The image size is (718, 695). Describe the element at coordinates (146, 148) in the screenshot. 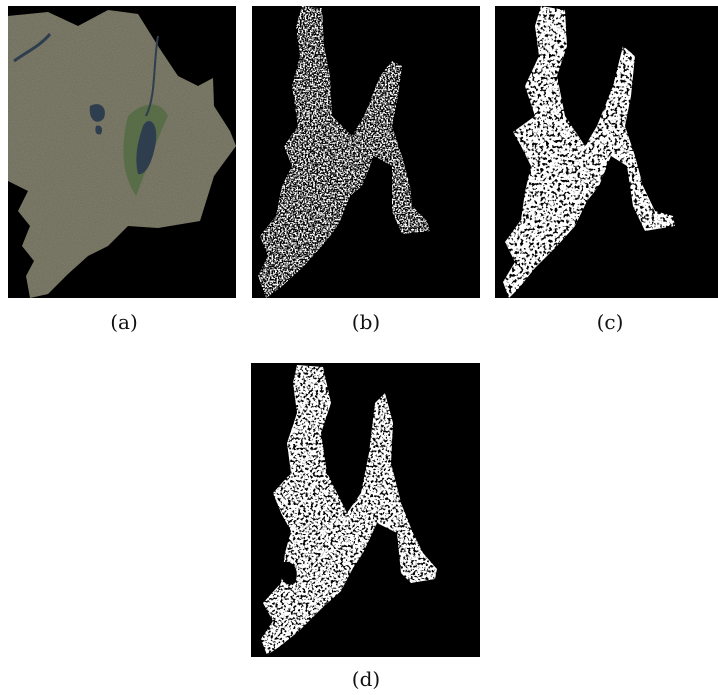

I see `reservoir` at that location.